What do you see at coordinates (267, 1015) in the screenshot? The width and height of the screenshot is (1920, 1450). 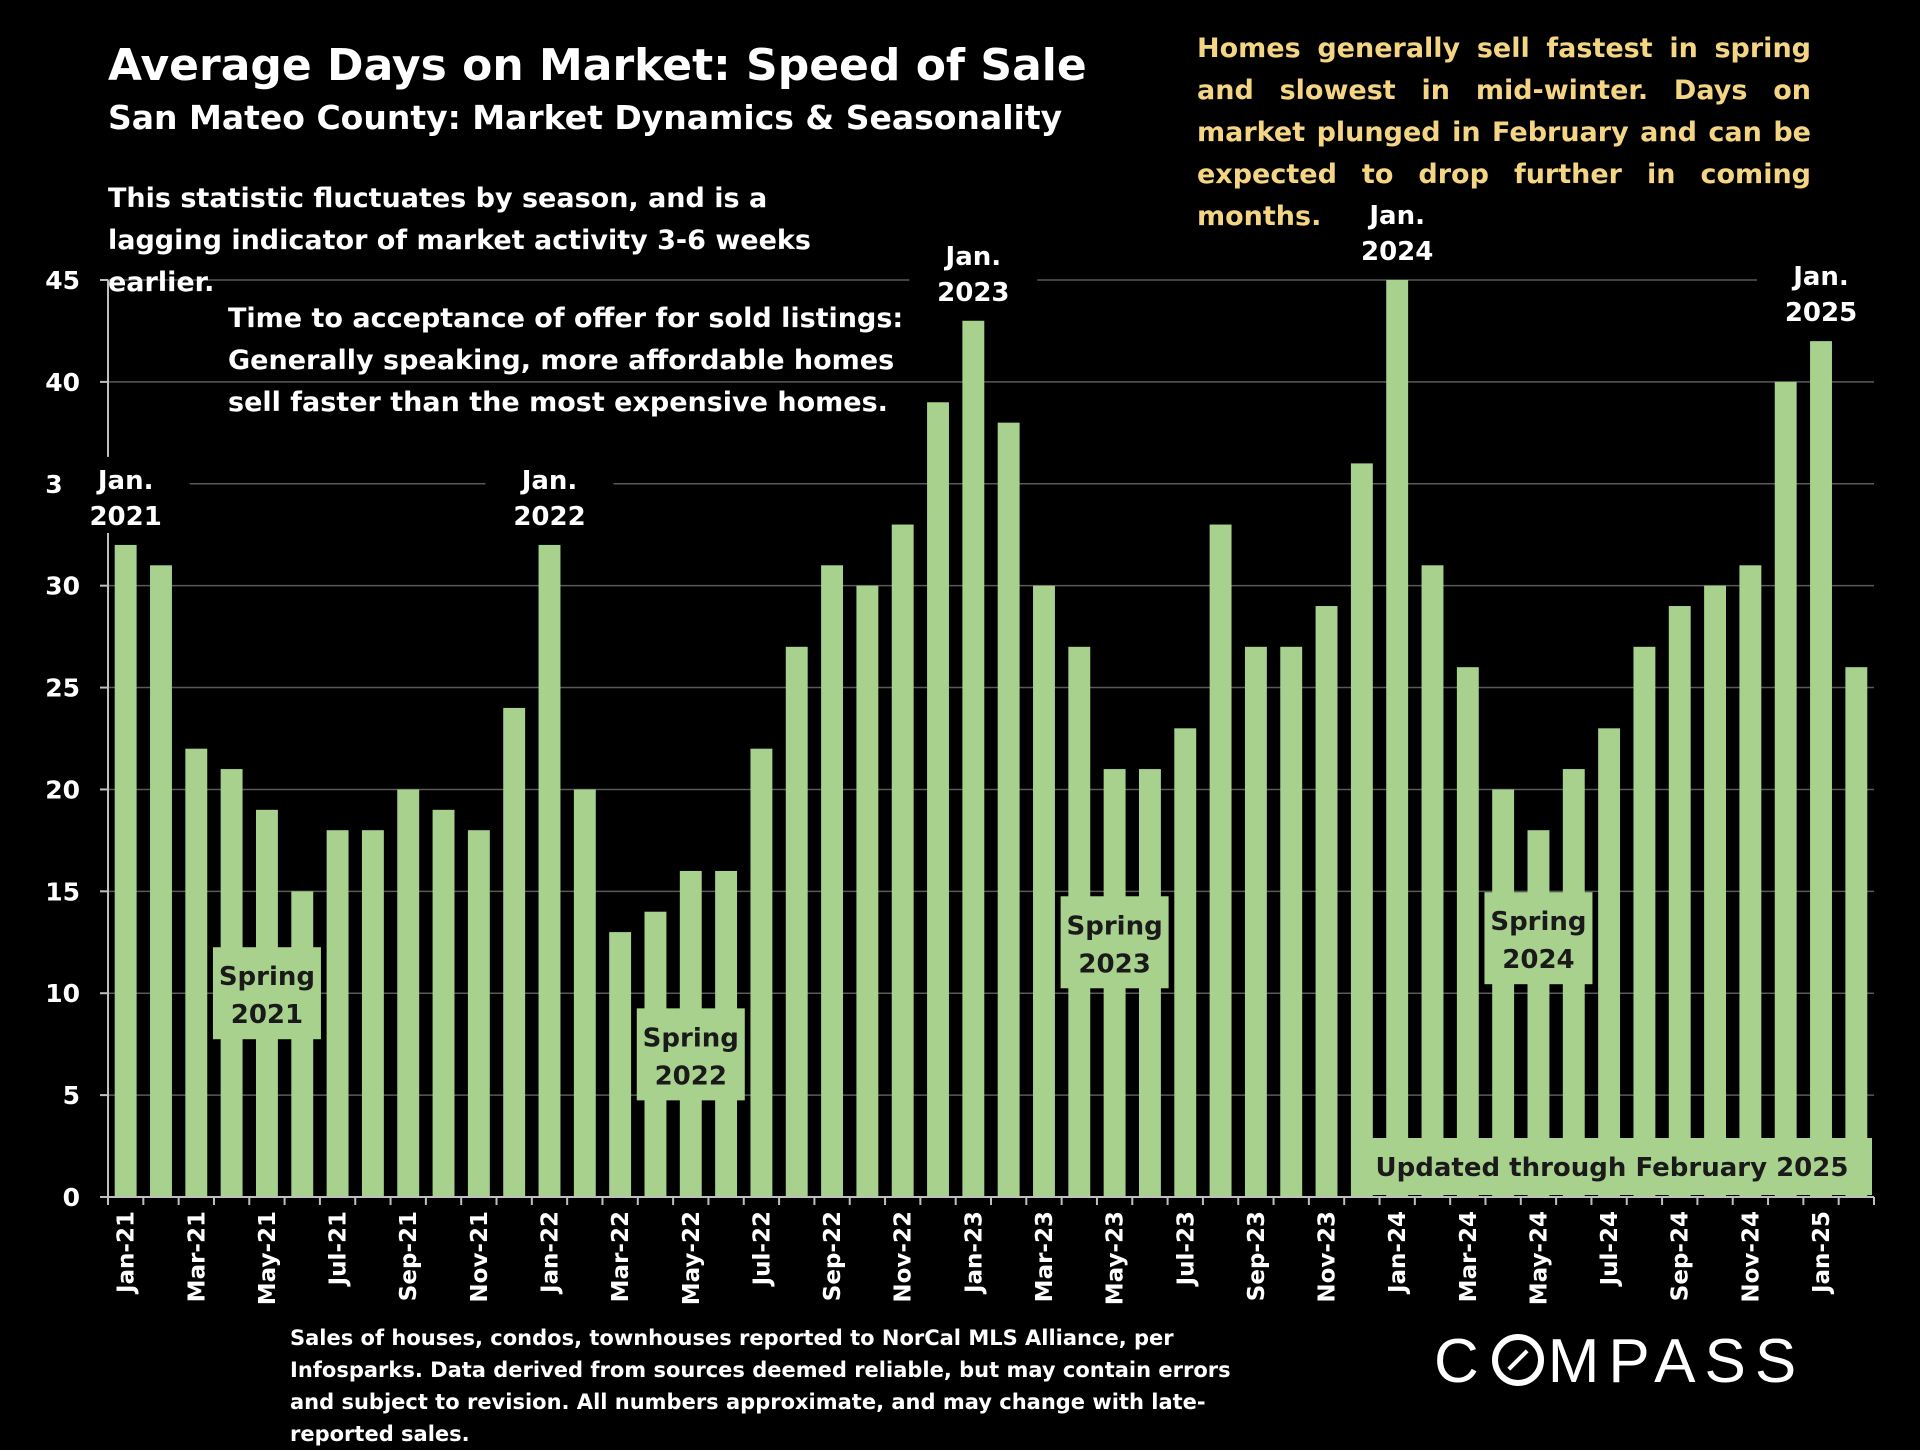 I see `spring-label: 2021` at bounding box center [267, 1015].